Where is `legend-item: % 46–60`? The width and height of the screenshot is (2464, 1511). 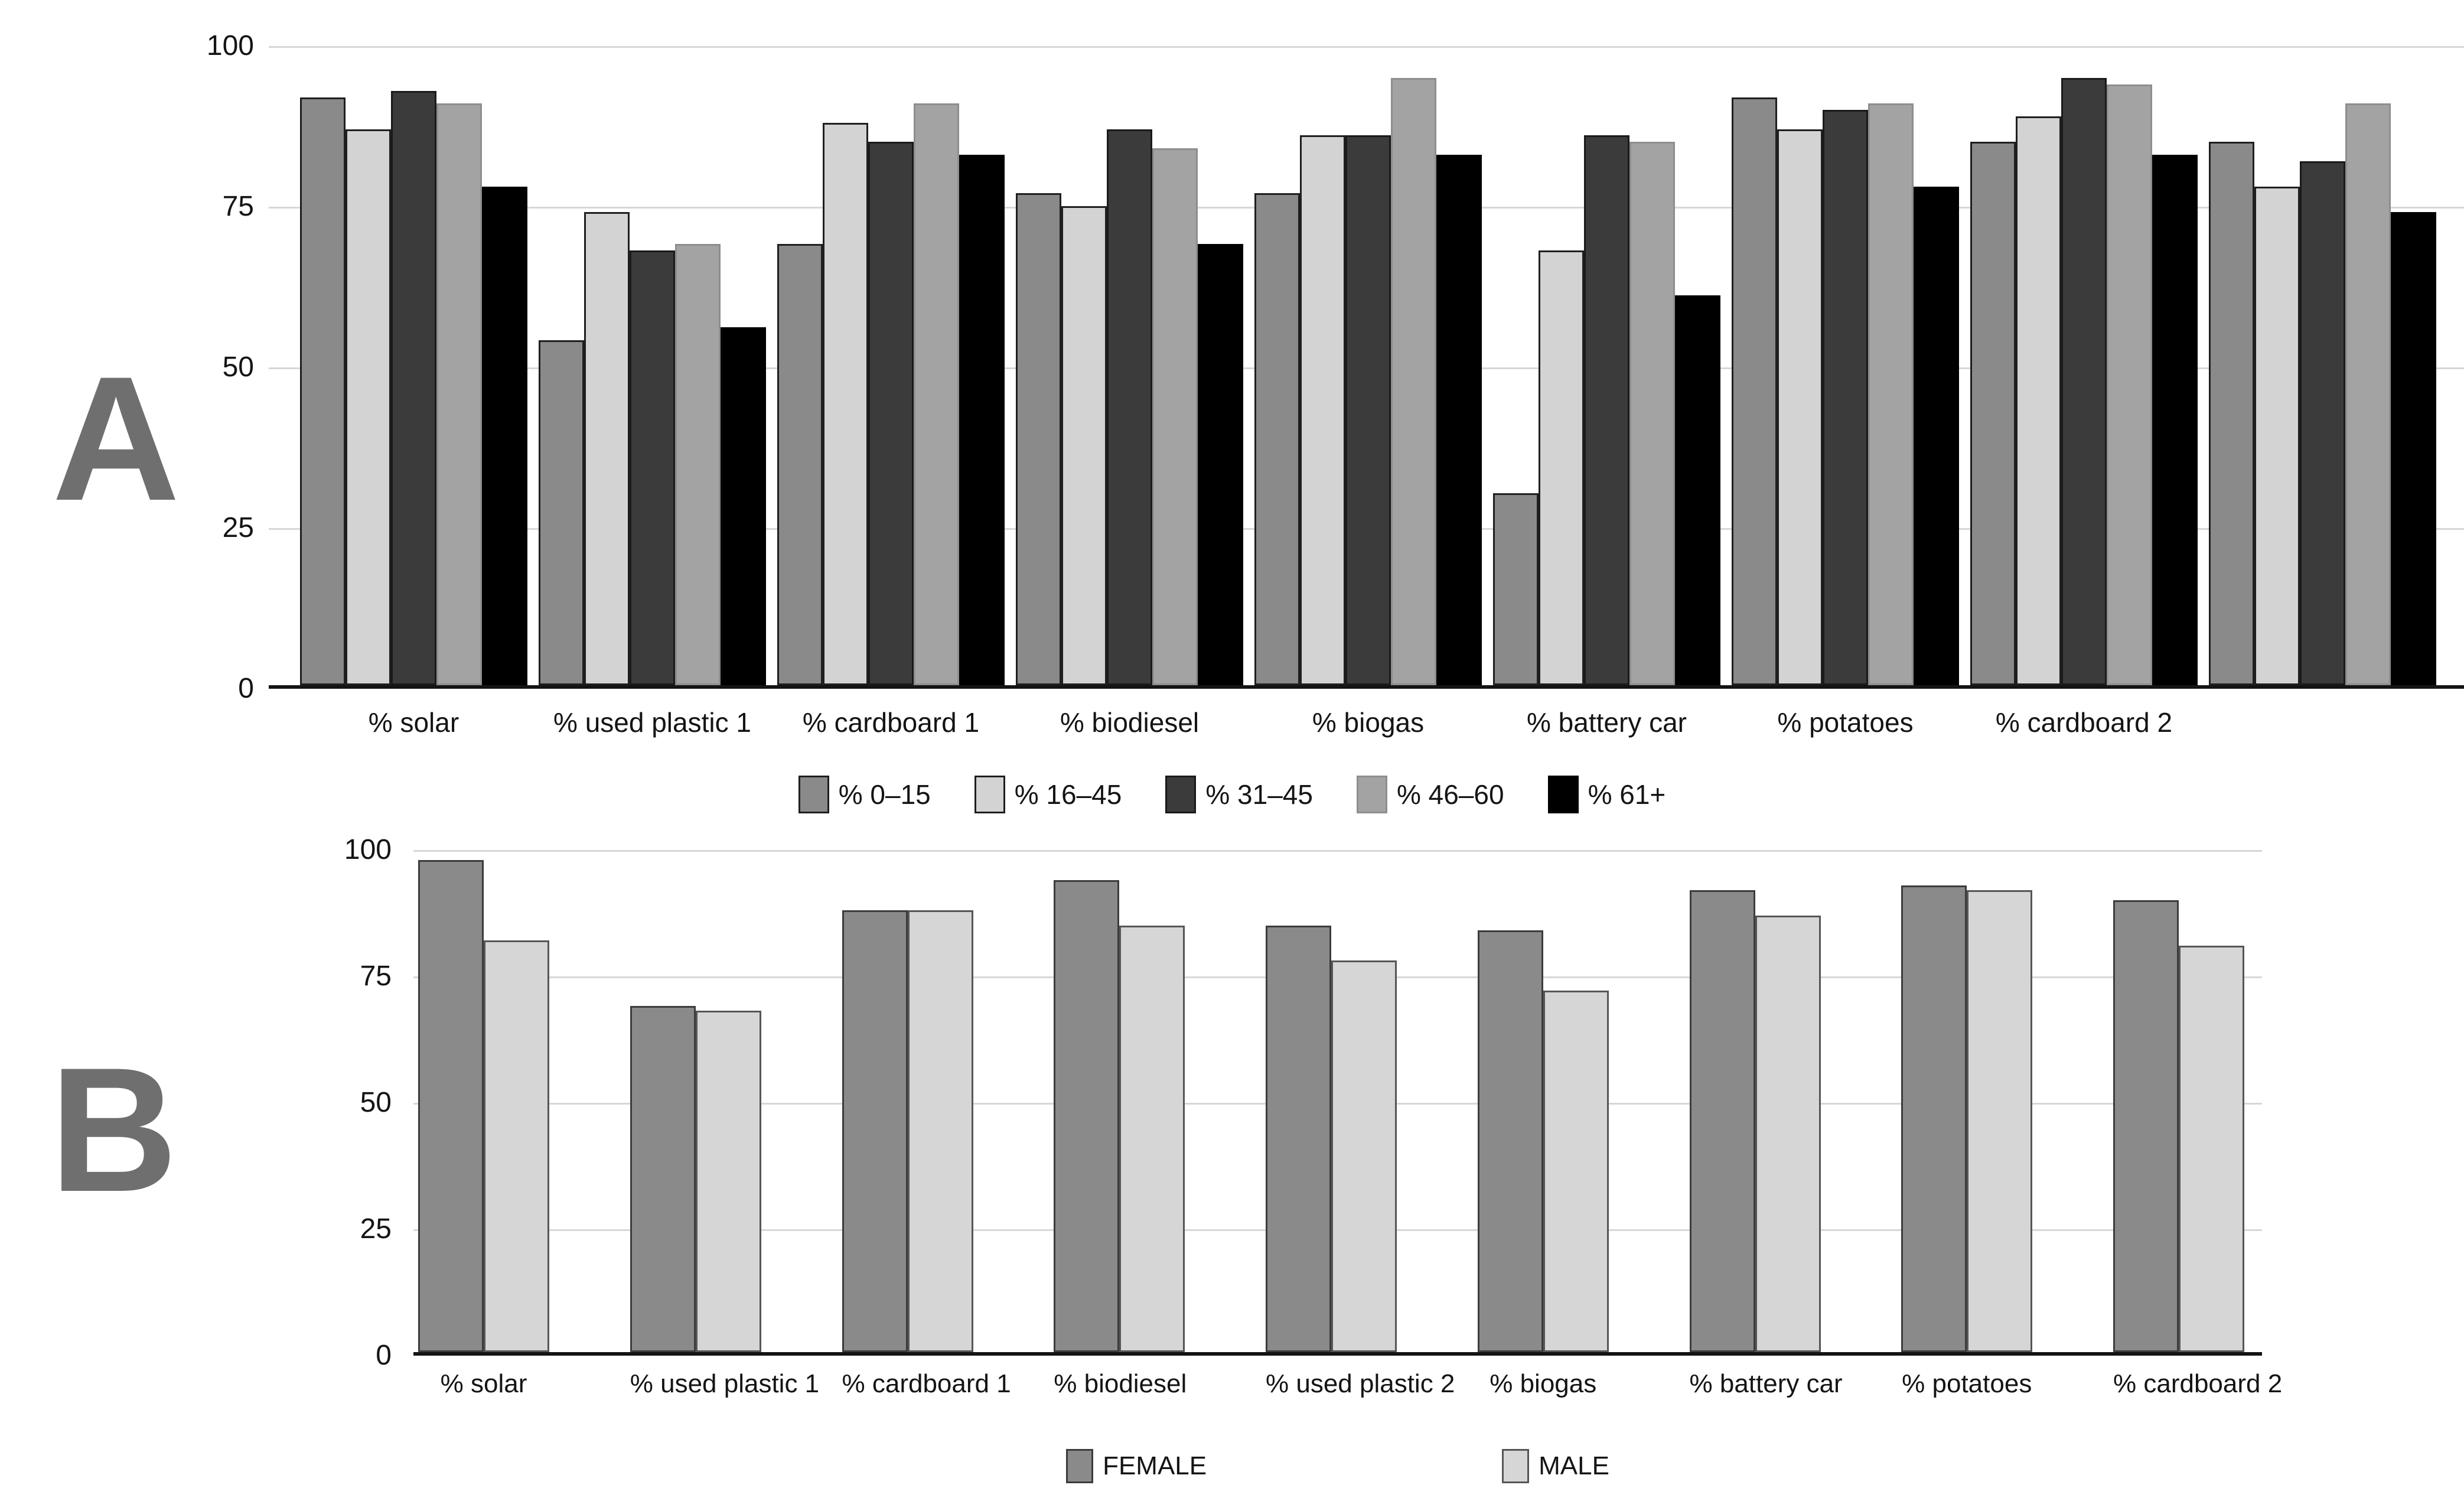
legend-item: % 46–60 is located at coordinates (1430, 795).